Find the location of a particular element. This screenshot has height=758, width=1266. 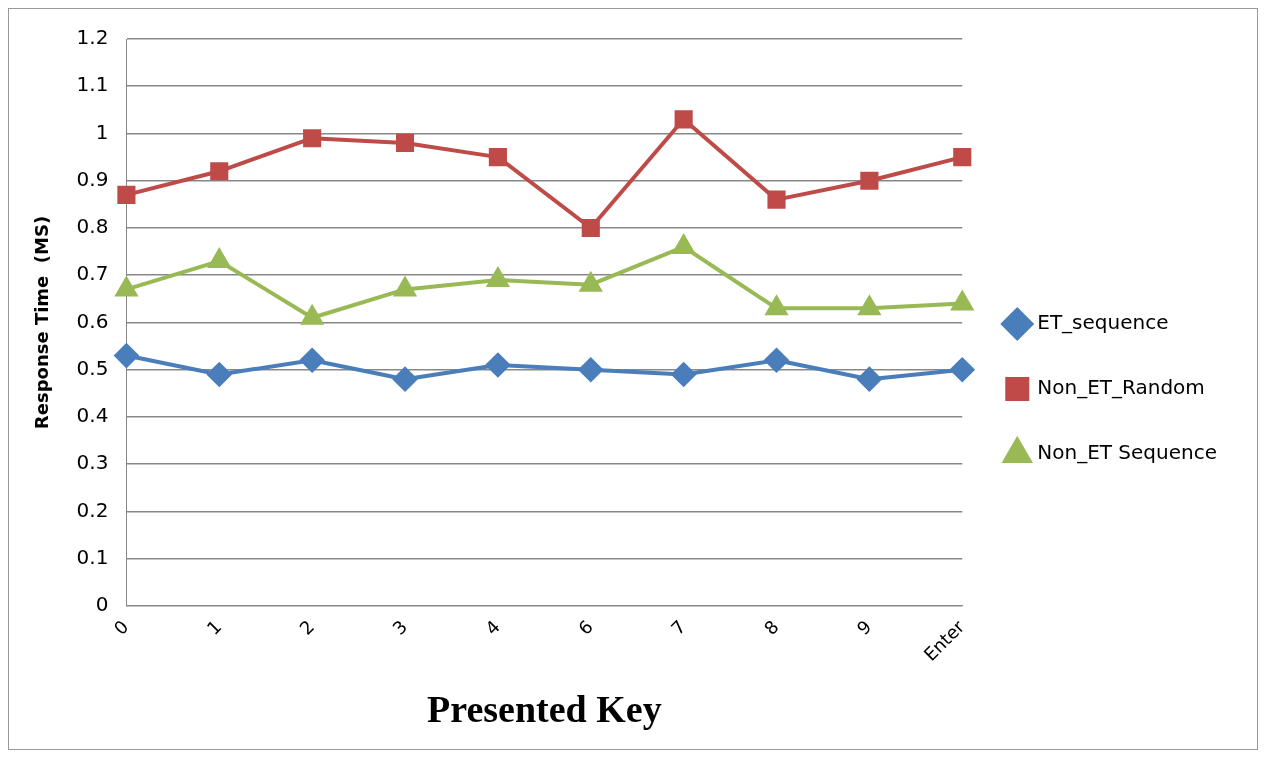

x-tick-label: 8 is located at coordinates (771, 627).